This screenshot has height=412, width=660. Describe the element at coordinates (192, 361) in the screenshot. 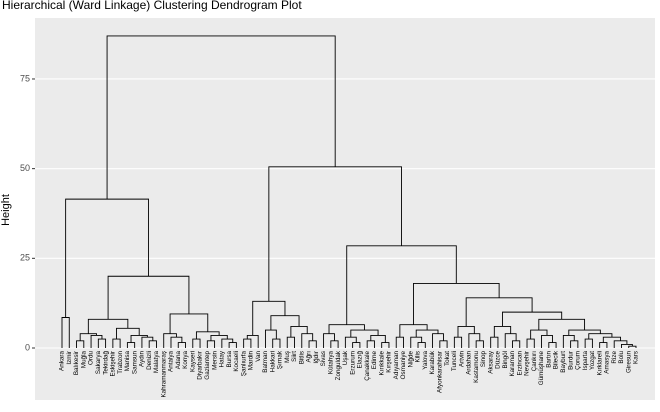

I see `leaf-label: Kayseri` at that location.